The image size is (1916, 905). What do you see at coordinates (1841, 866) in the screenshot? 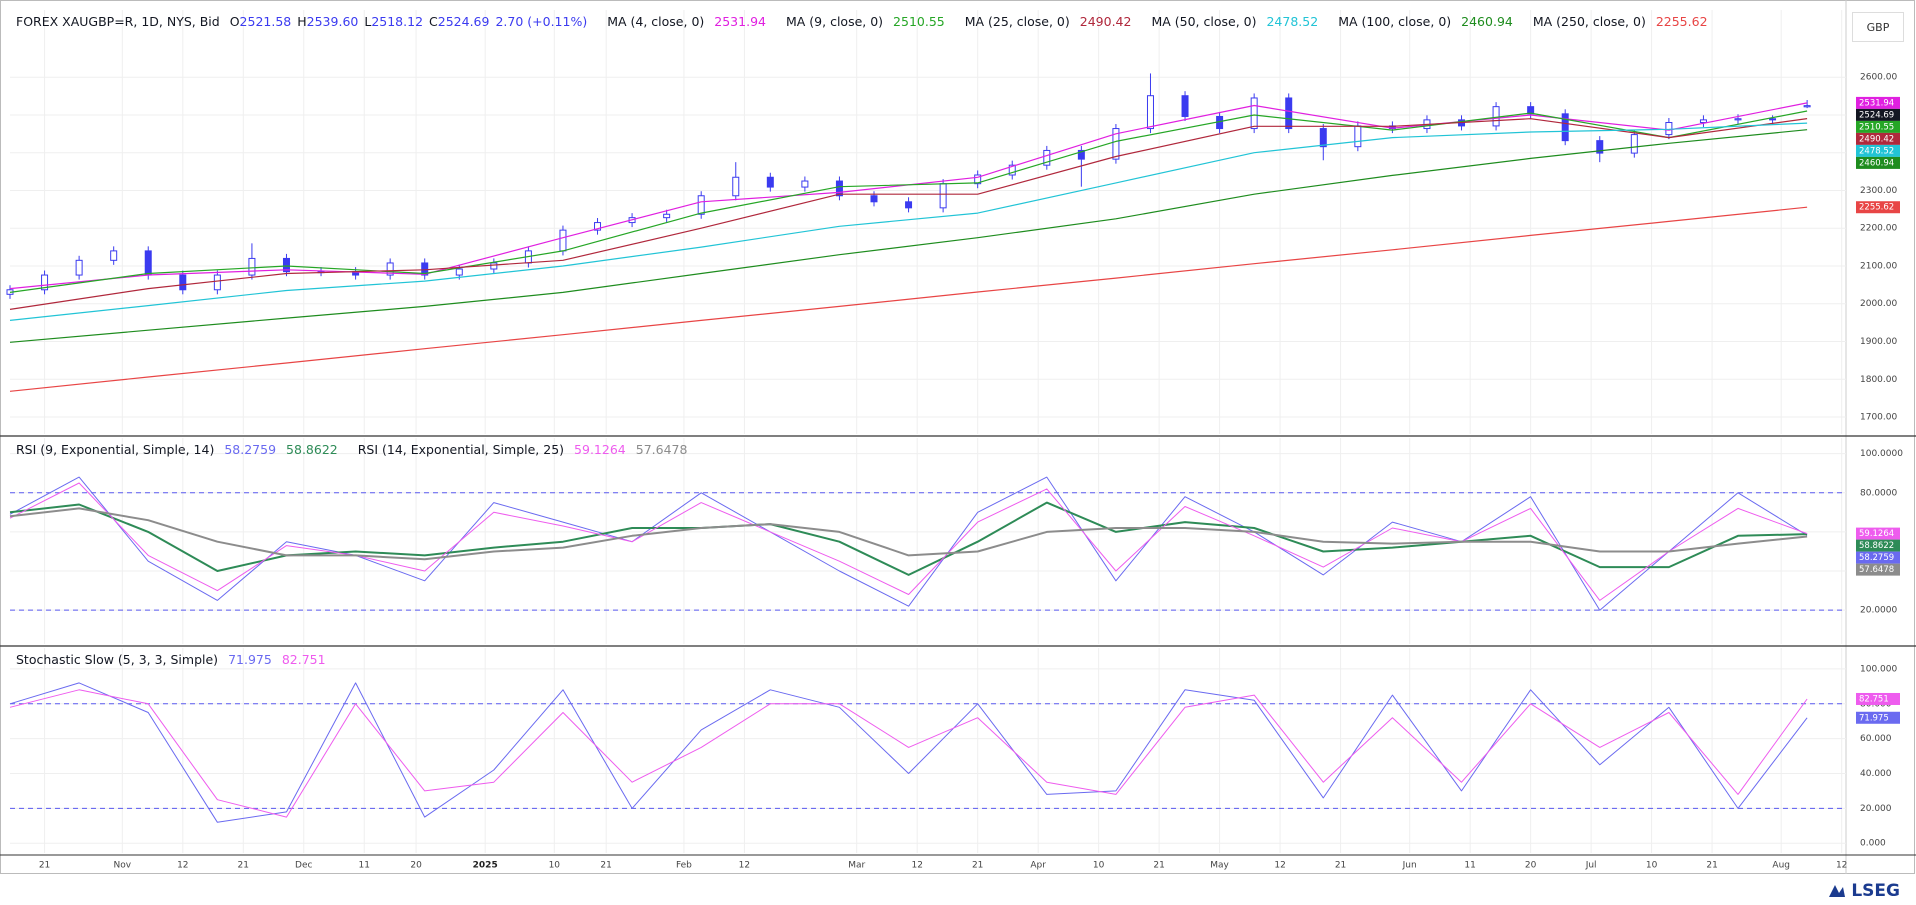
I see `x-tick-label: 12` at bounding box center [1841, 866].